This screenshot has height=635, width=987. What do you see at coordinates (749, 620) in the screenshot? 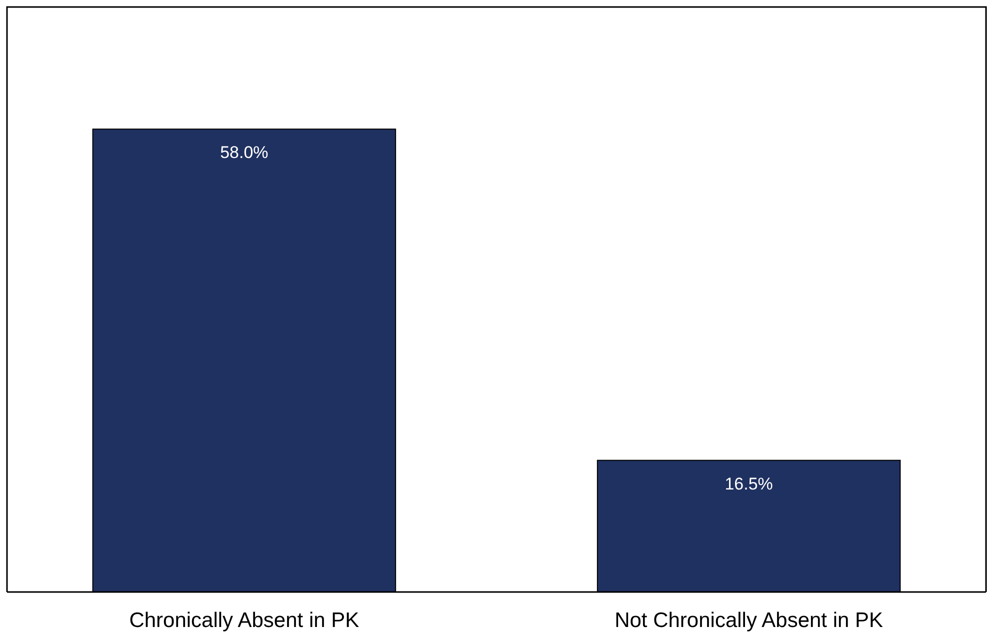
I see `x-tick-label: Not Chronically Absent in PK` at bounding box center [749, 620].